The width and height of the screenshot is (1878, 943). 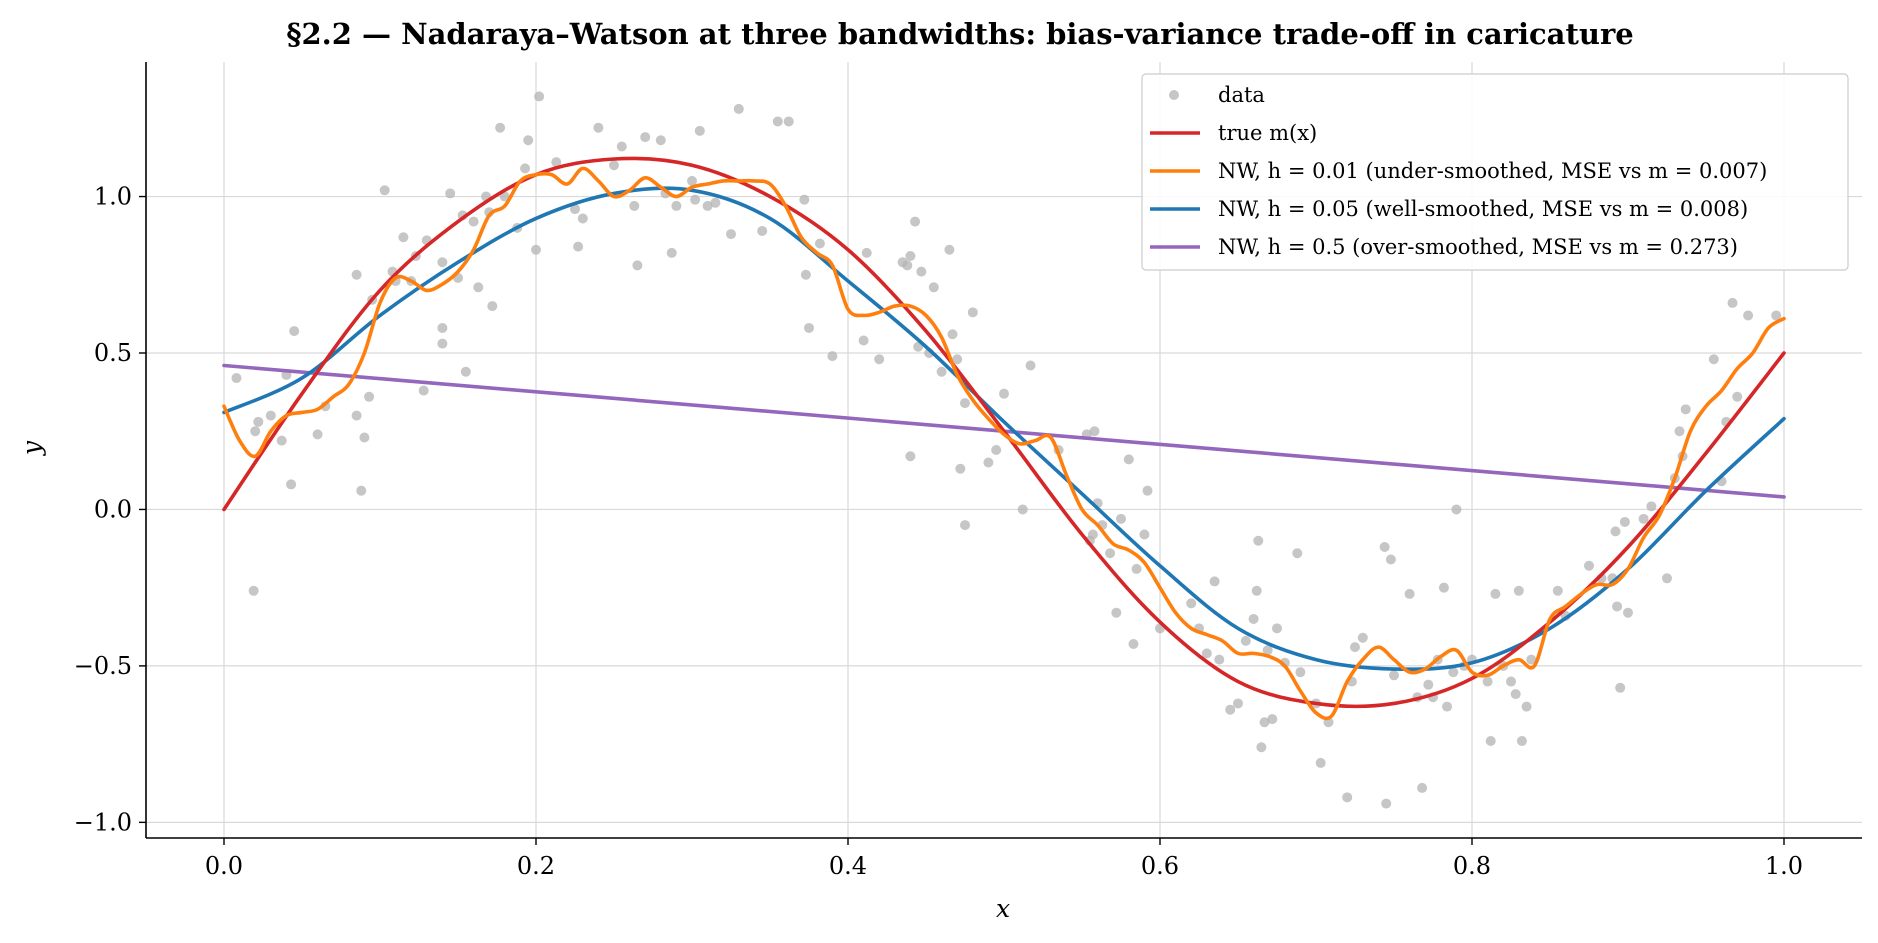 I want to click on legend-label-true: true m(x), so click(x=1267, y=133).